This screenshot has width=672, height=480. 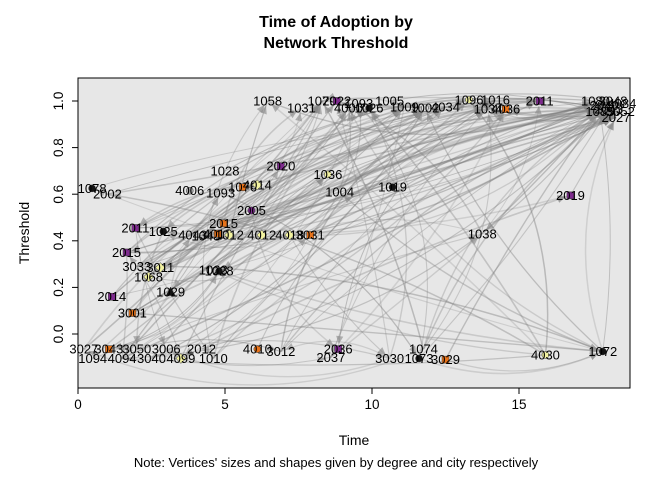 What do you see at coordinates (92, 188) in the screenshot?
I see `vertex-label: 1078` at bounding box center [92, 188].